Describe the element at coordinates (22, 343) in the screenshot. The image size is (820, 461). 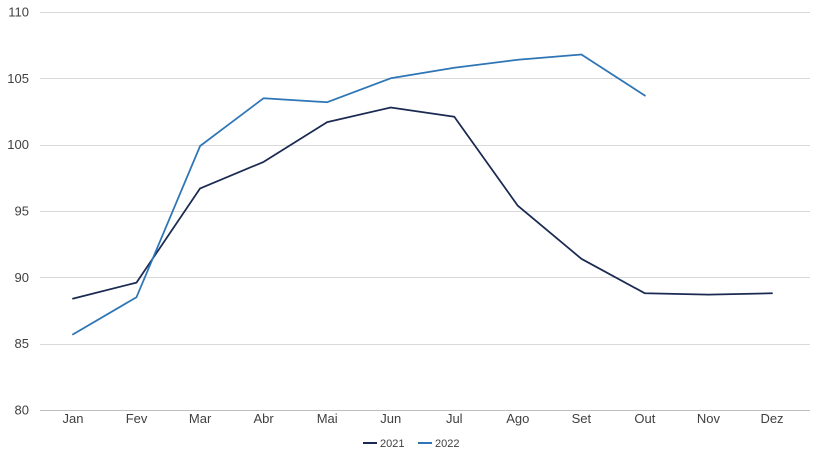
I see `y-tick-label: 85` at that location.